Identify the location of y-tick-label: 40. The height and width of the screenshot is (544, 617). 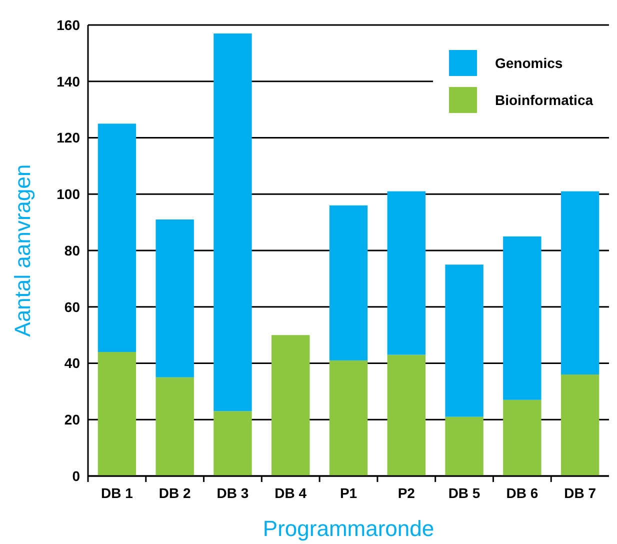
(72, 363).